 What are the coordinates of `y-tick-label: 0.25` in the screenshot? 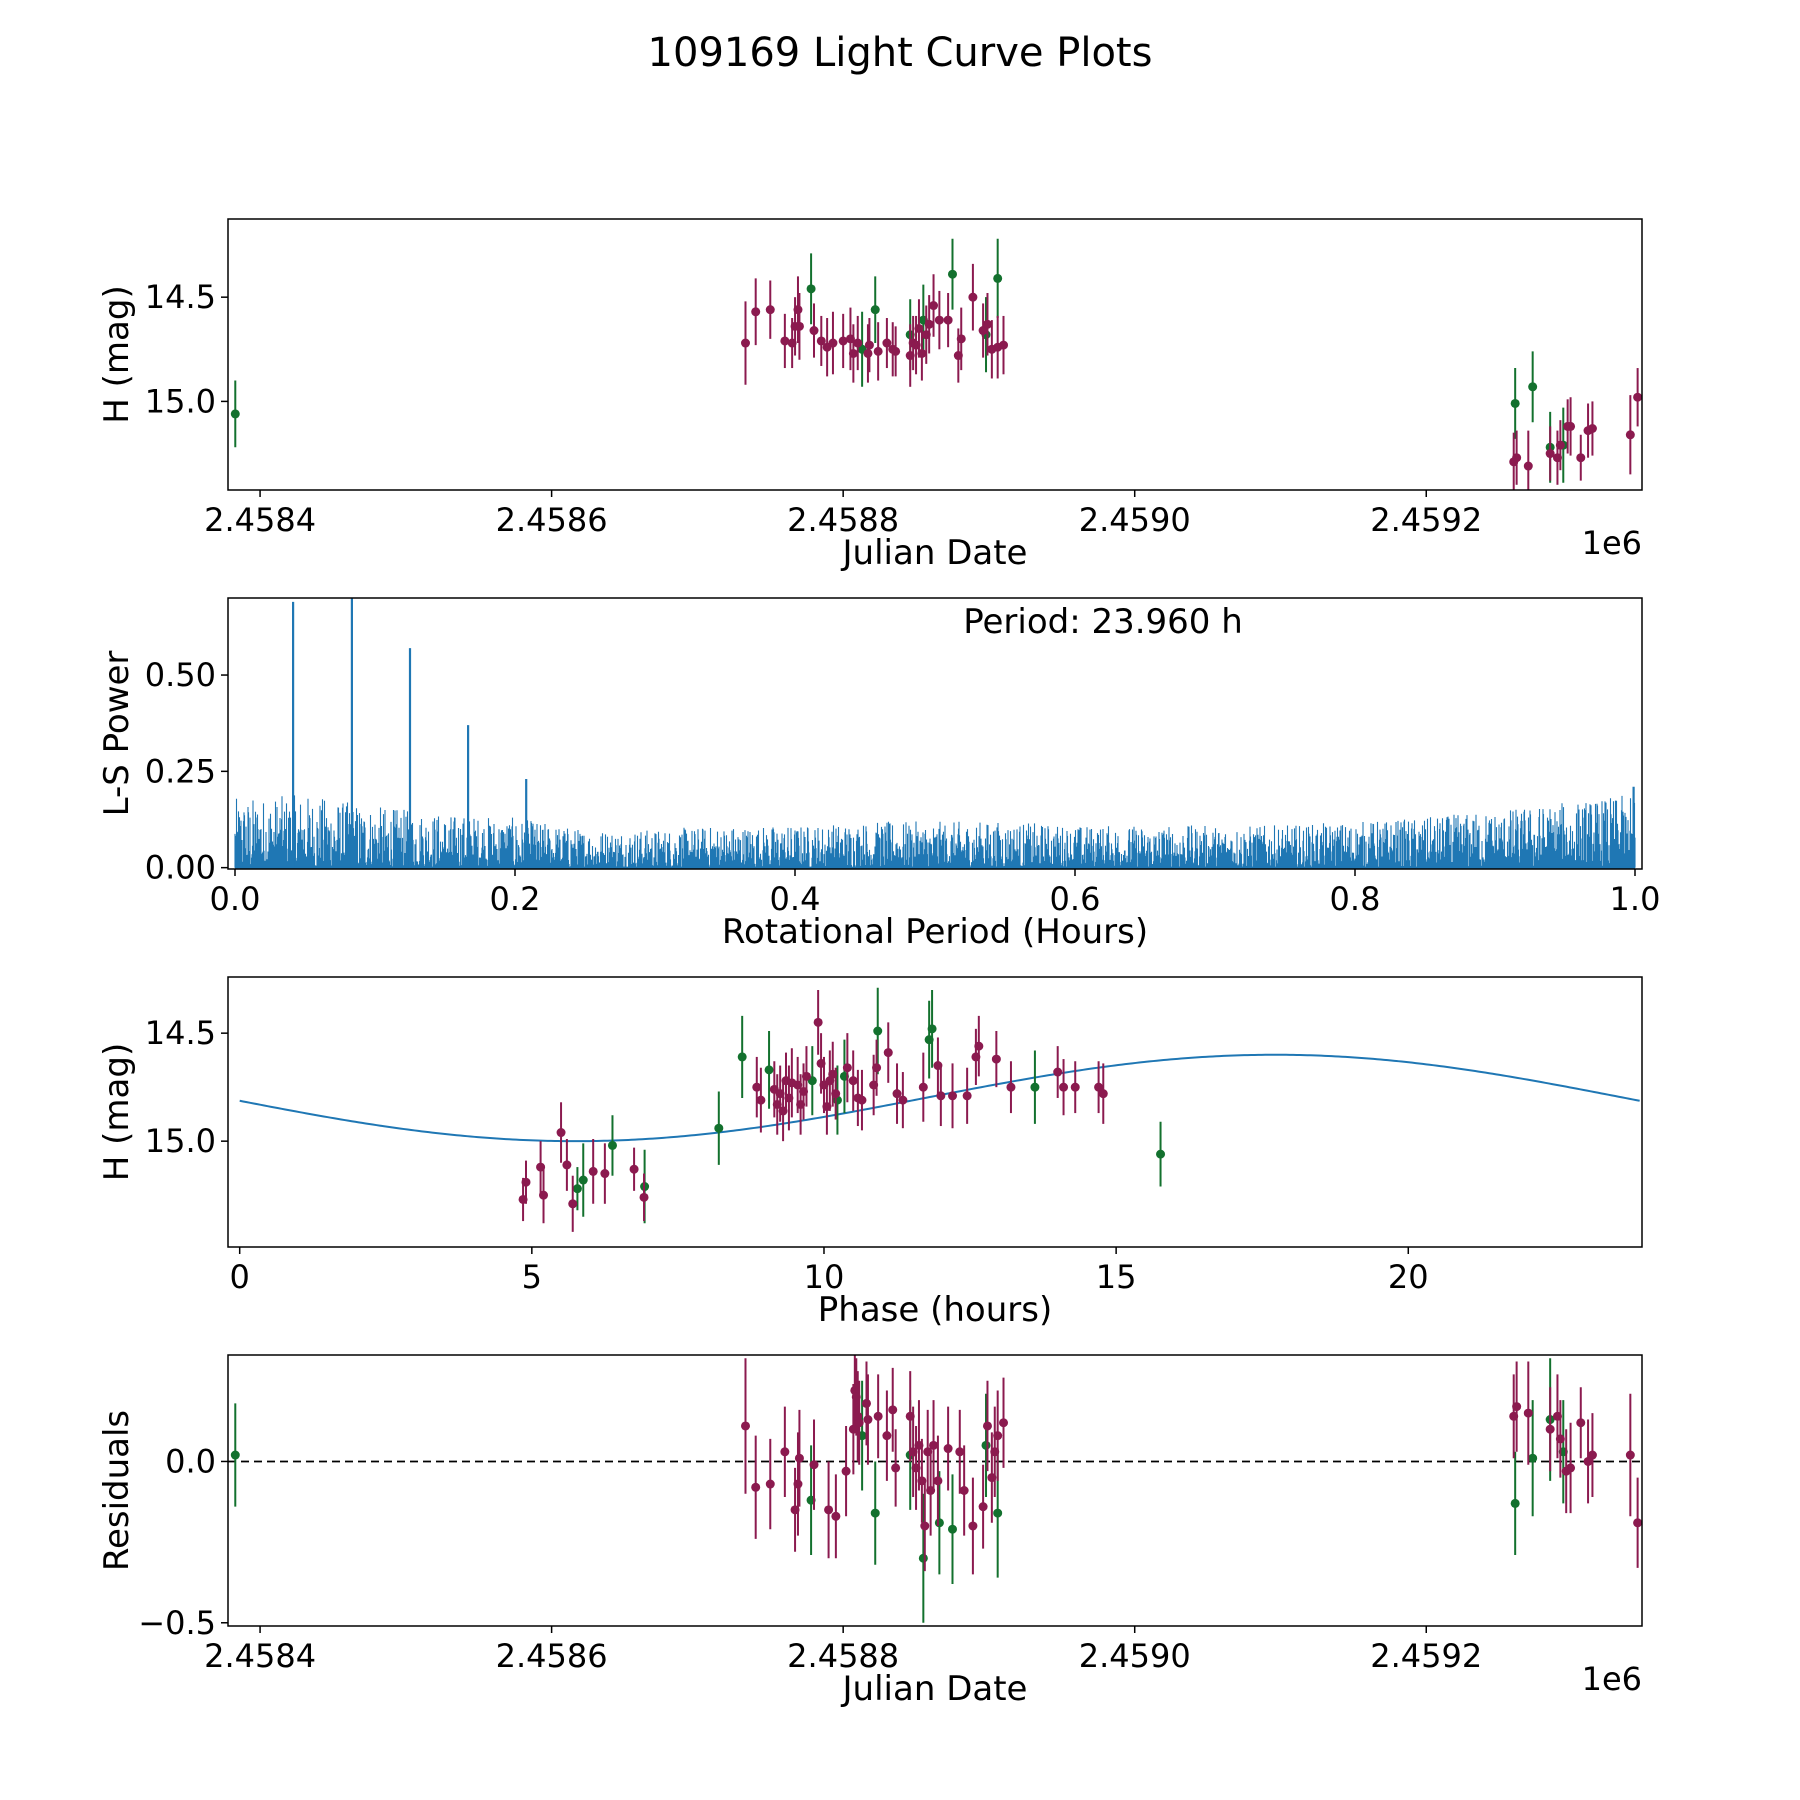 It's located at (180, 771).